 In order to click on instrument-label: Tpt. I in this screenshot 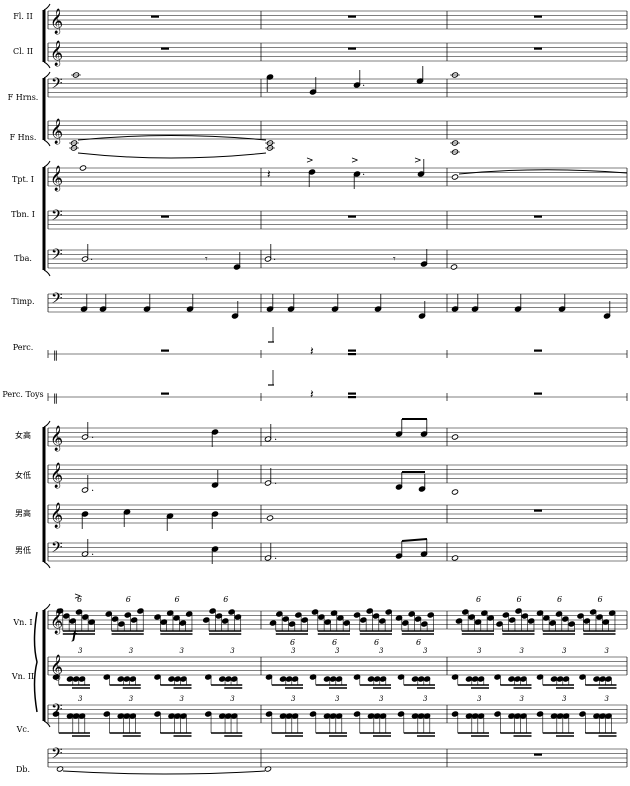, I will do `click(23, 179)`.